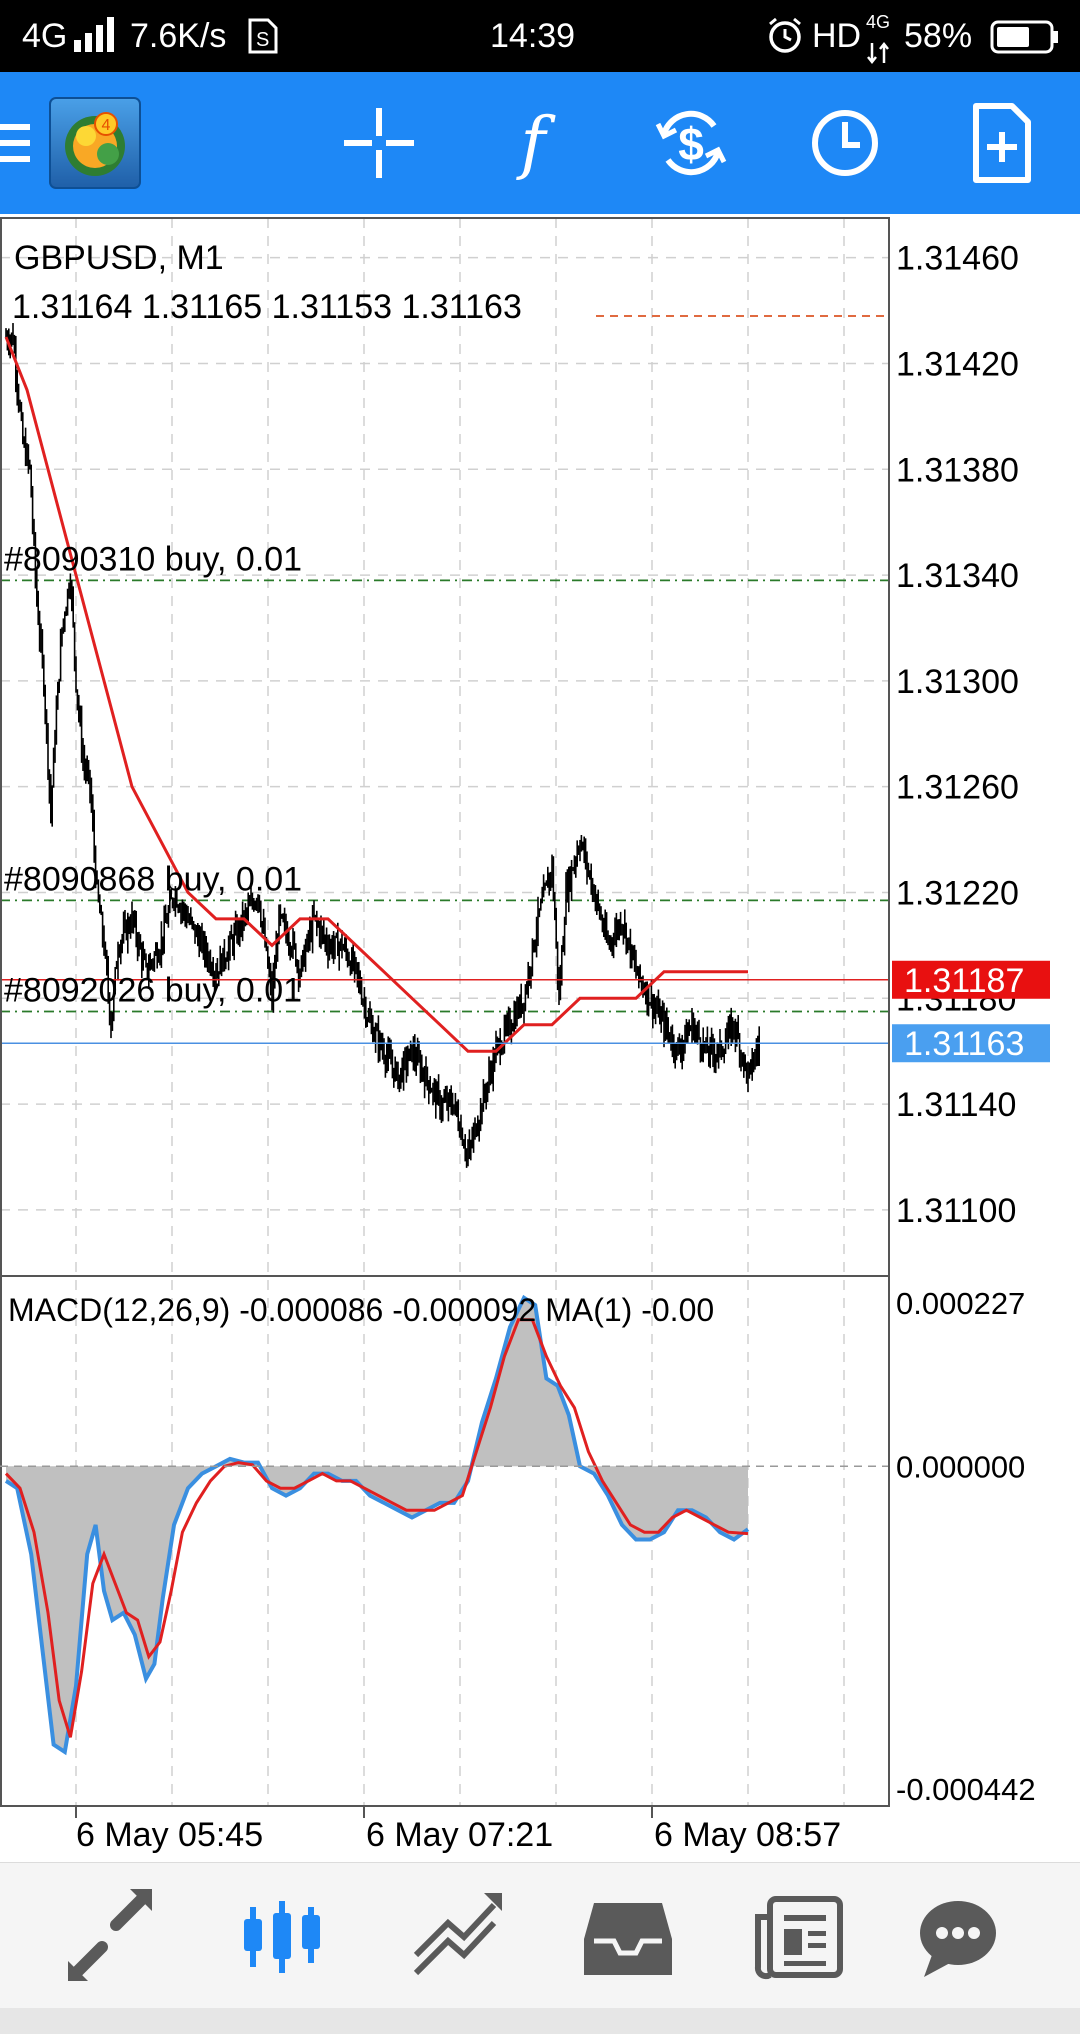  I want to click on chart-icon, so click(282, 1937).